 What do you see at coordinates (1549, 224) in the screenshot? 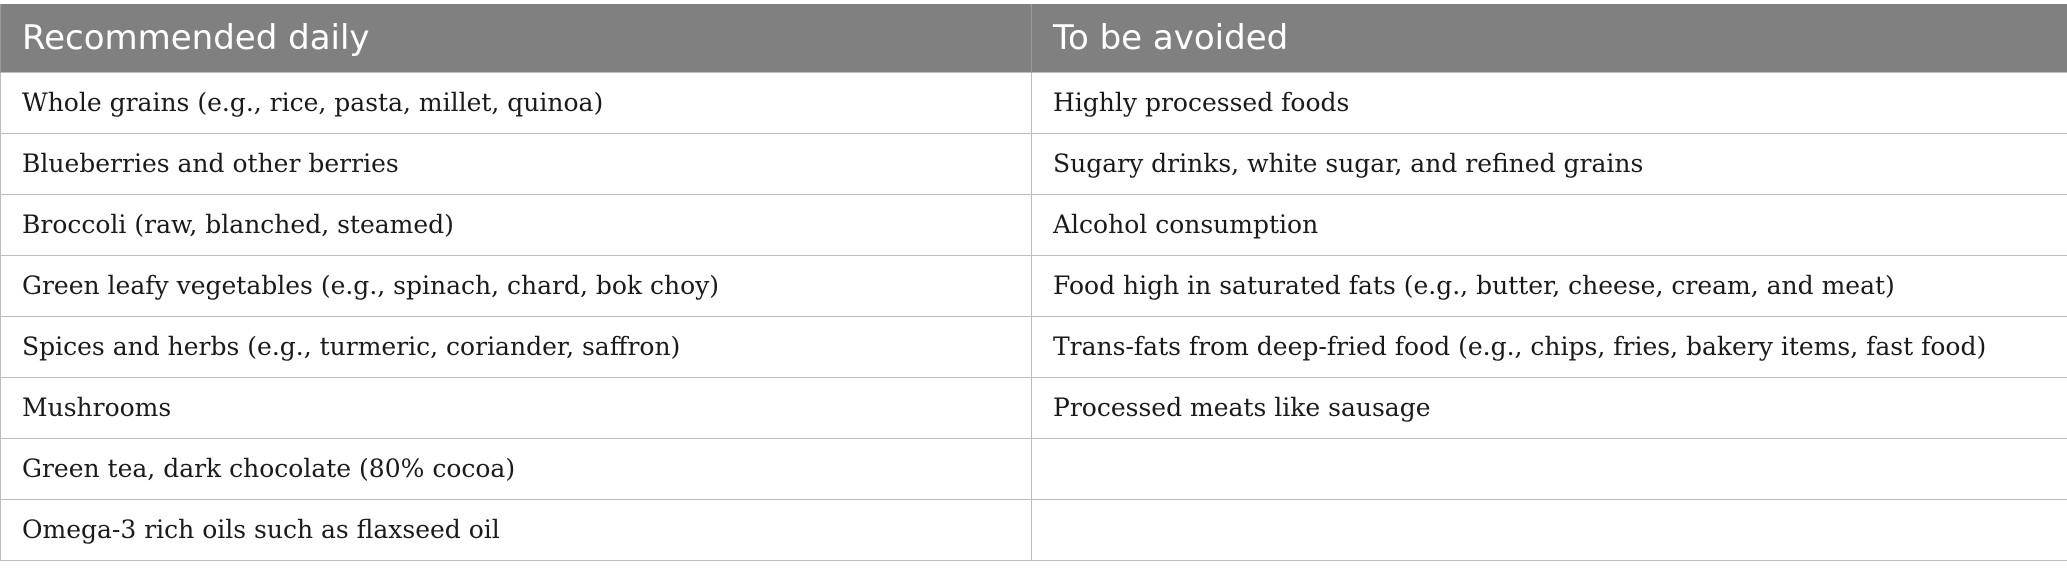
I see `cell-avoided: Alcohol consumption` at bounding box center [1549, 224].